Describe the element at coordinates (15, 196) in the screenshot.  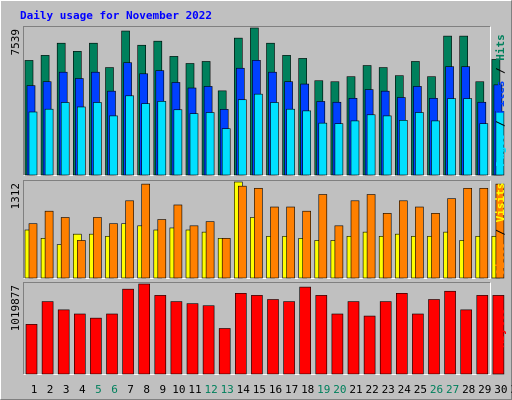
I see `y-tick-label: 1312` at that location.